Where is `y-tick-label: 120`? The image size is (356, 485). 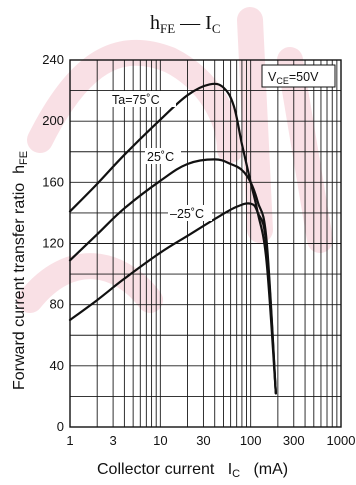
y-tick-label: 120 is located at coordinates (53, 243).